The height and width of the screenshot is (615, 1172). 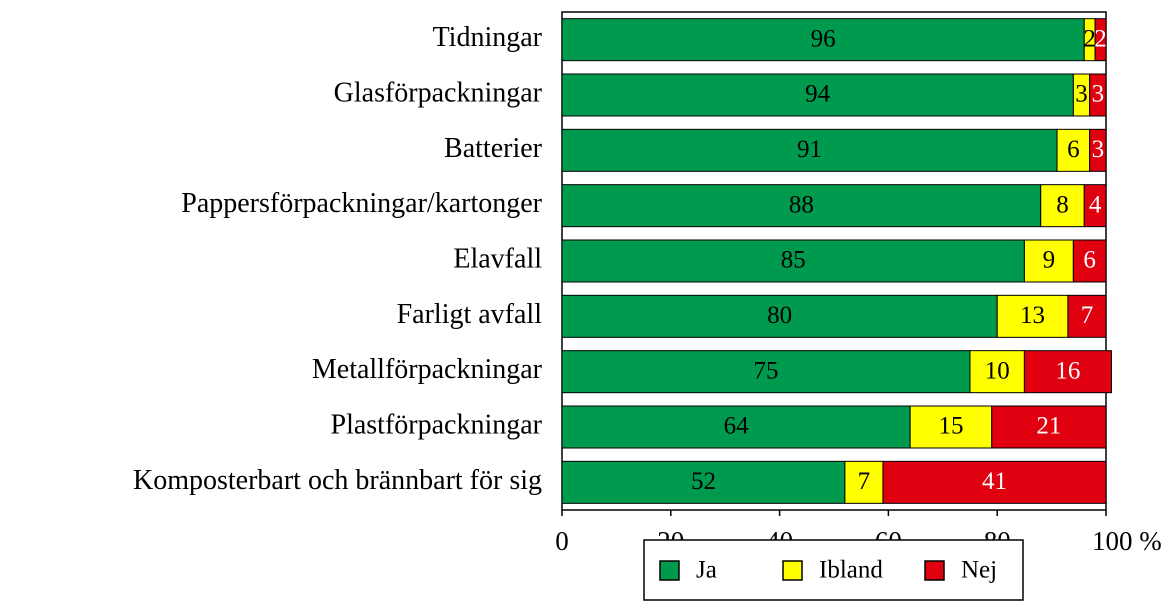 I want to click on y-tick-label: Batterier, so click(x=493, y=148).